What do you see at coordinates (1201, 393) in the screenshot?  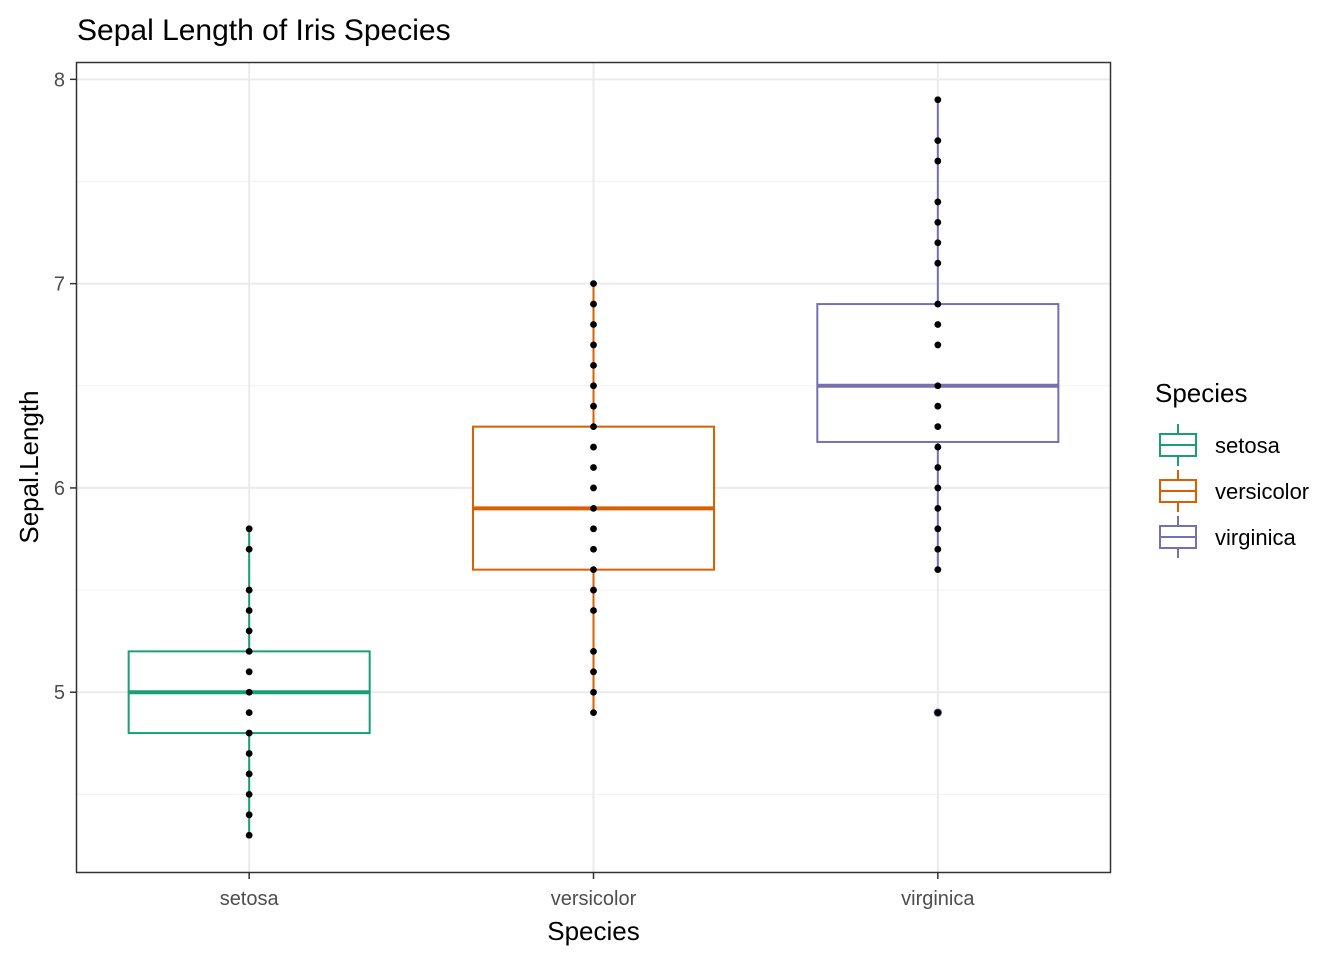 I see `legend-title: Species` at bounding box center [1201, 393].